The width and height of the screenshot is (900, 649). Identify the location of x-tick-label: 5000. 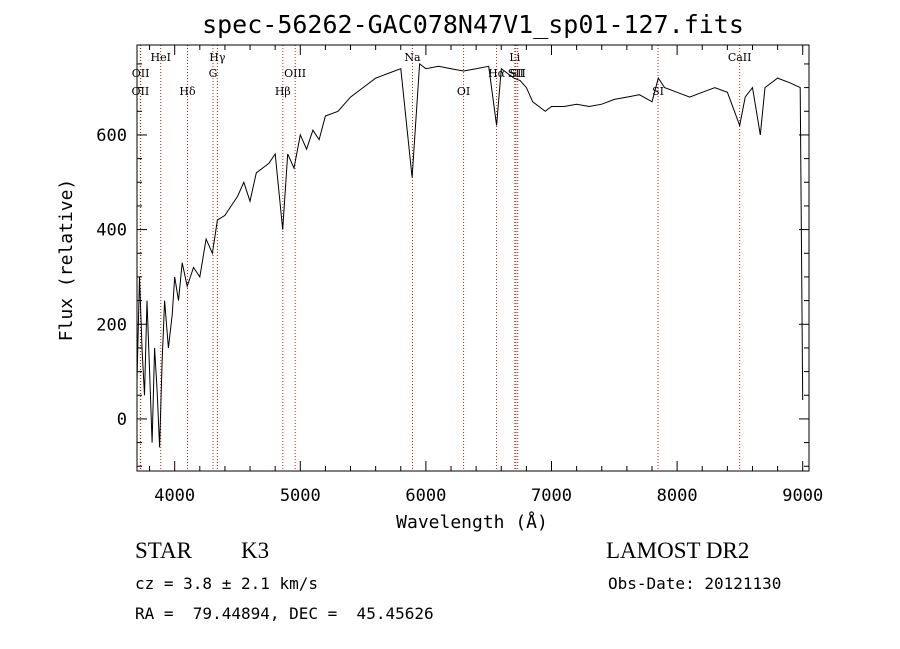
(300, 496).